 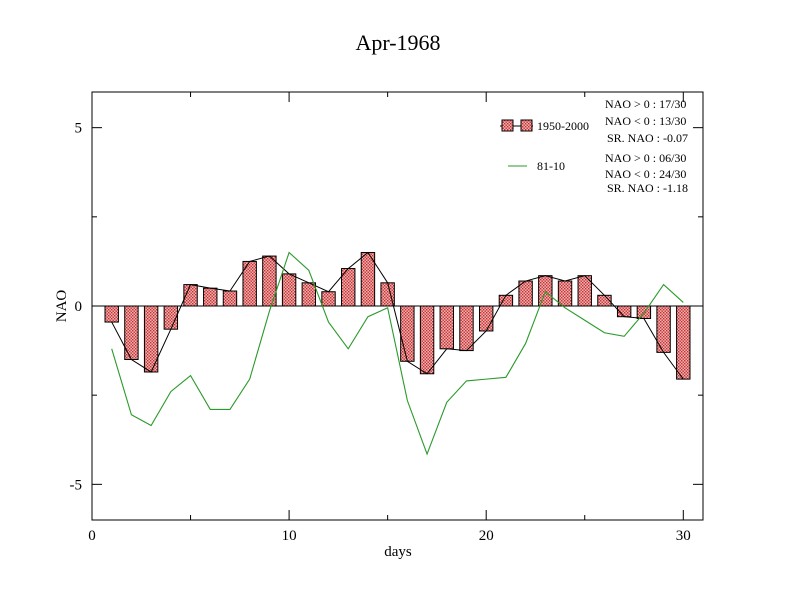 I want to click on x-tick-label-0: 0, so click(x=92, y=536).